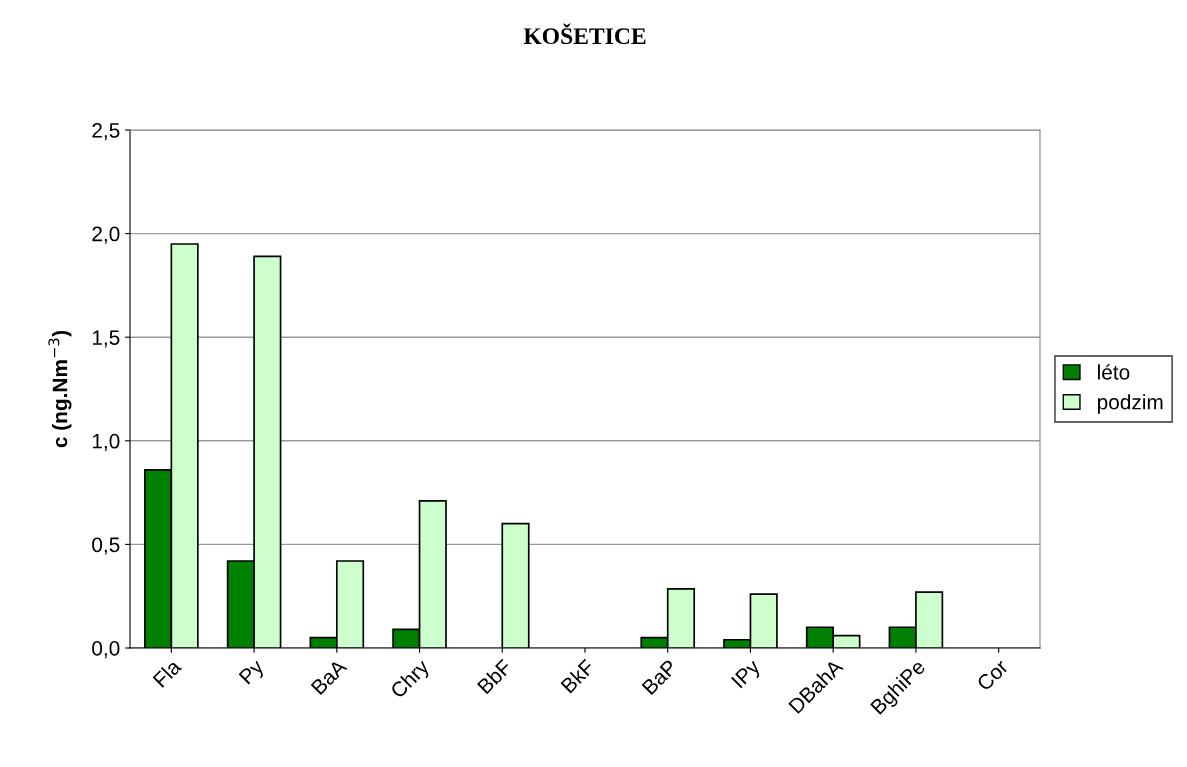 This screenshot has width=1187, height=767. I want to click on legend-label: podzim, so click(1130, 404).